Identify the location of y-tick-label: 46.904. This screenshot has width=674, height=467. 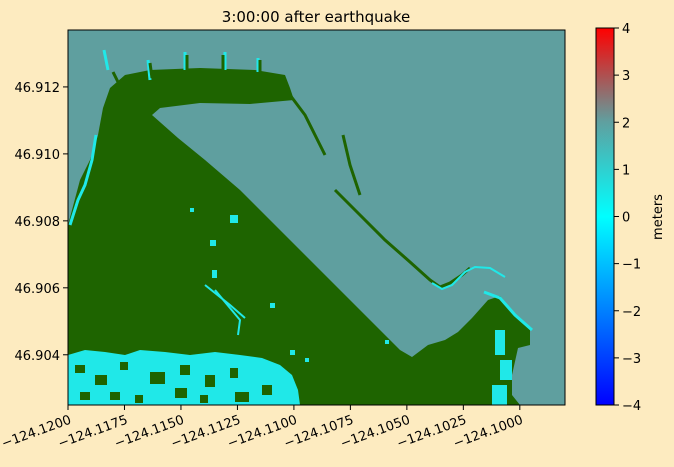
(38, 356).